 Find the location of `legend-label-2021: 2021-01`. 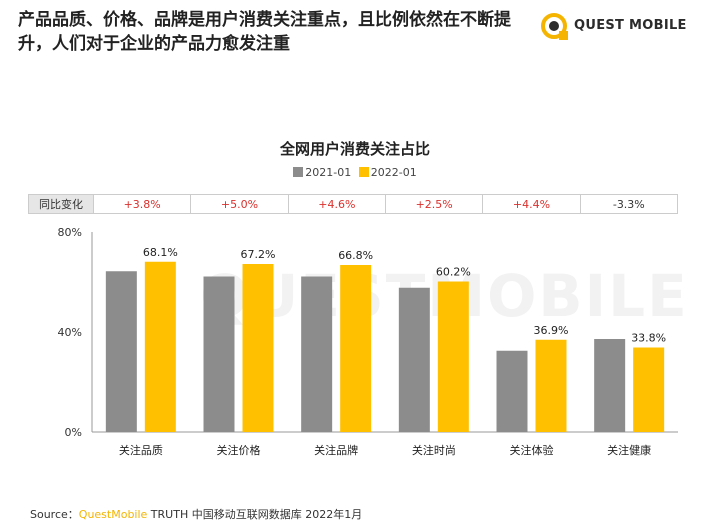

legend-label-2021: 2021-01 is located at coordinates (328, 172).